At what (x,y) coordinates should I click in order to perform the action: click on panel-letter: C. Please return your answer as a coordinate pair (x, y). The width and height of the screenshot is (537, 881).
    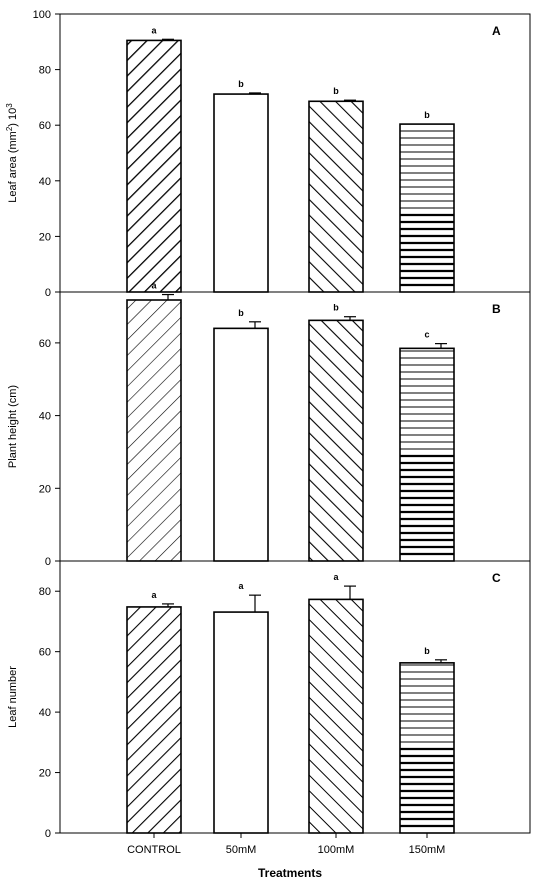
    Looking at the image, I should click on (496, 578).